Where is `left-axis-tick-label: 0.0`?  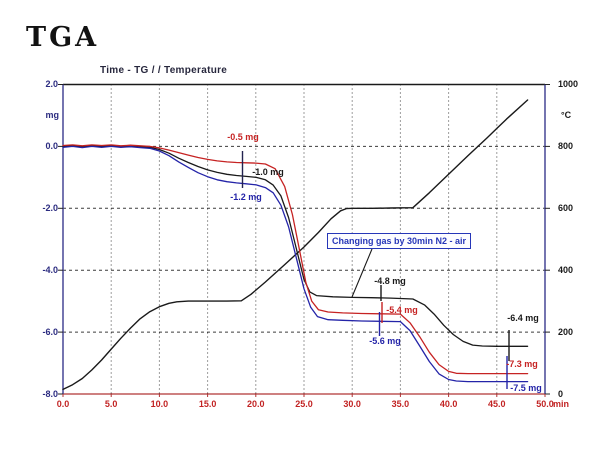 left-axis-tick-label: 0.0 is located at coordinates (51, 145).